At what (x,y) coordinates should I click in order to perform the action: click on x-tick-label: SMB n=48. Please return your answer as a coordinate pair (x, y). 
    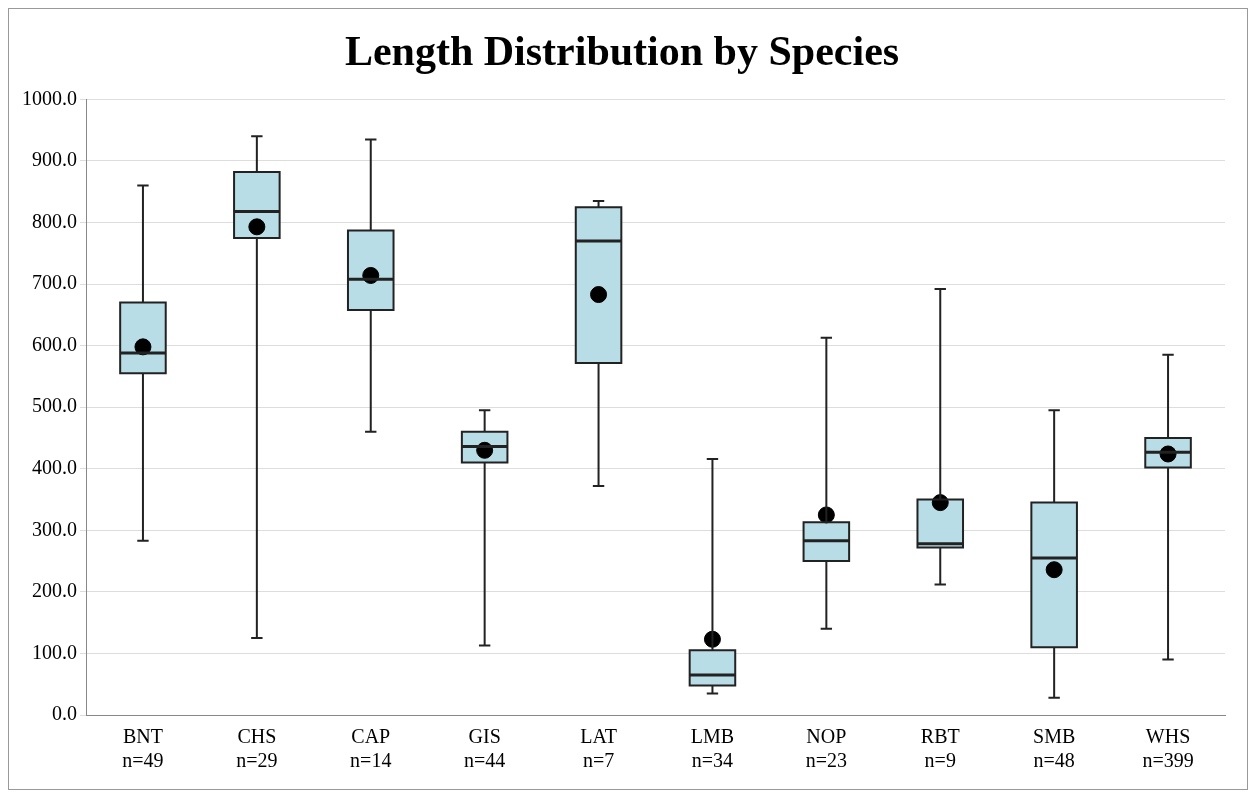
    Looking at the image, I should click on (1054, 748).